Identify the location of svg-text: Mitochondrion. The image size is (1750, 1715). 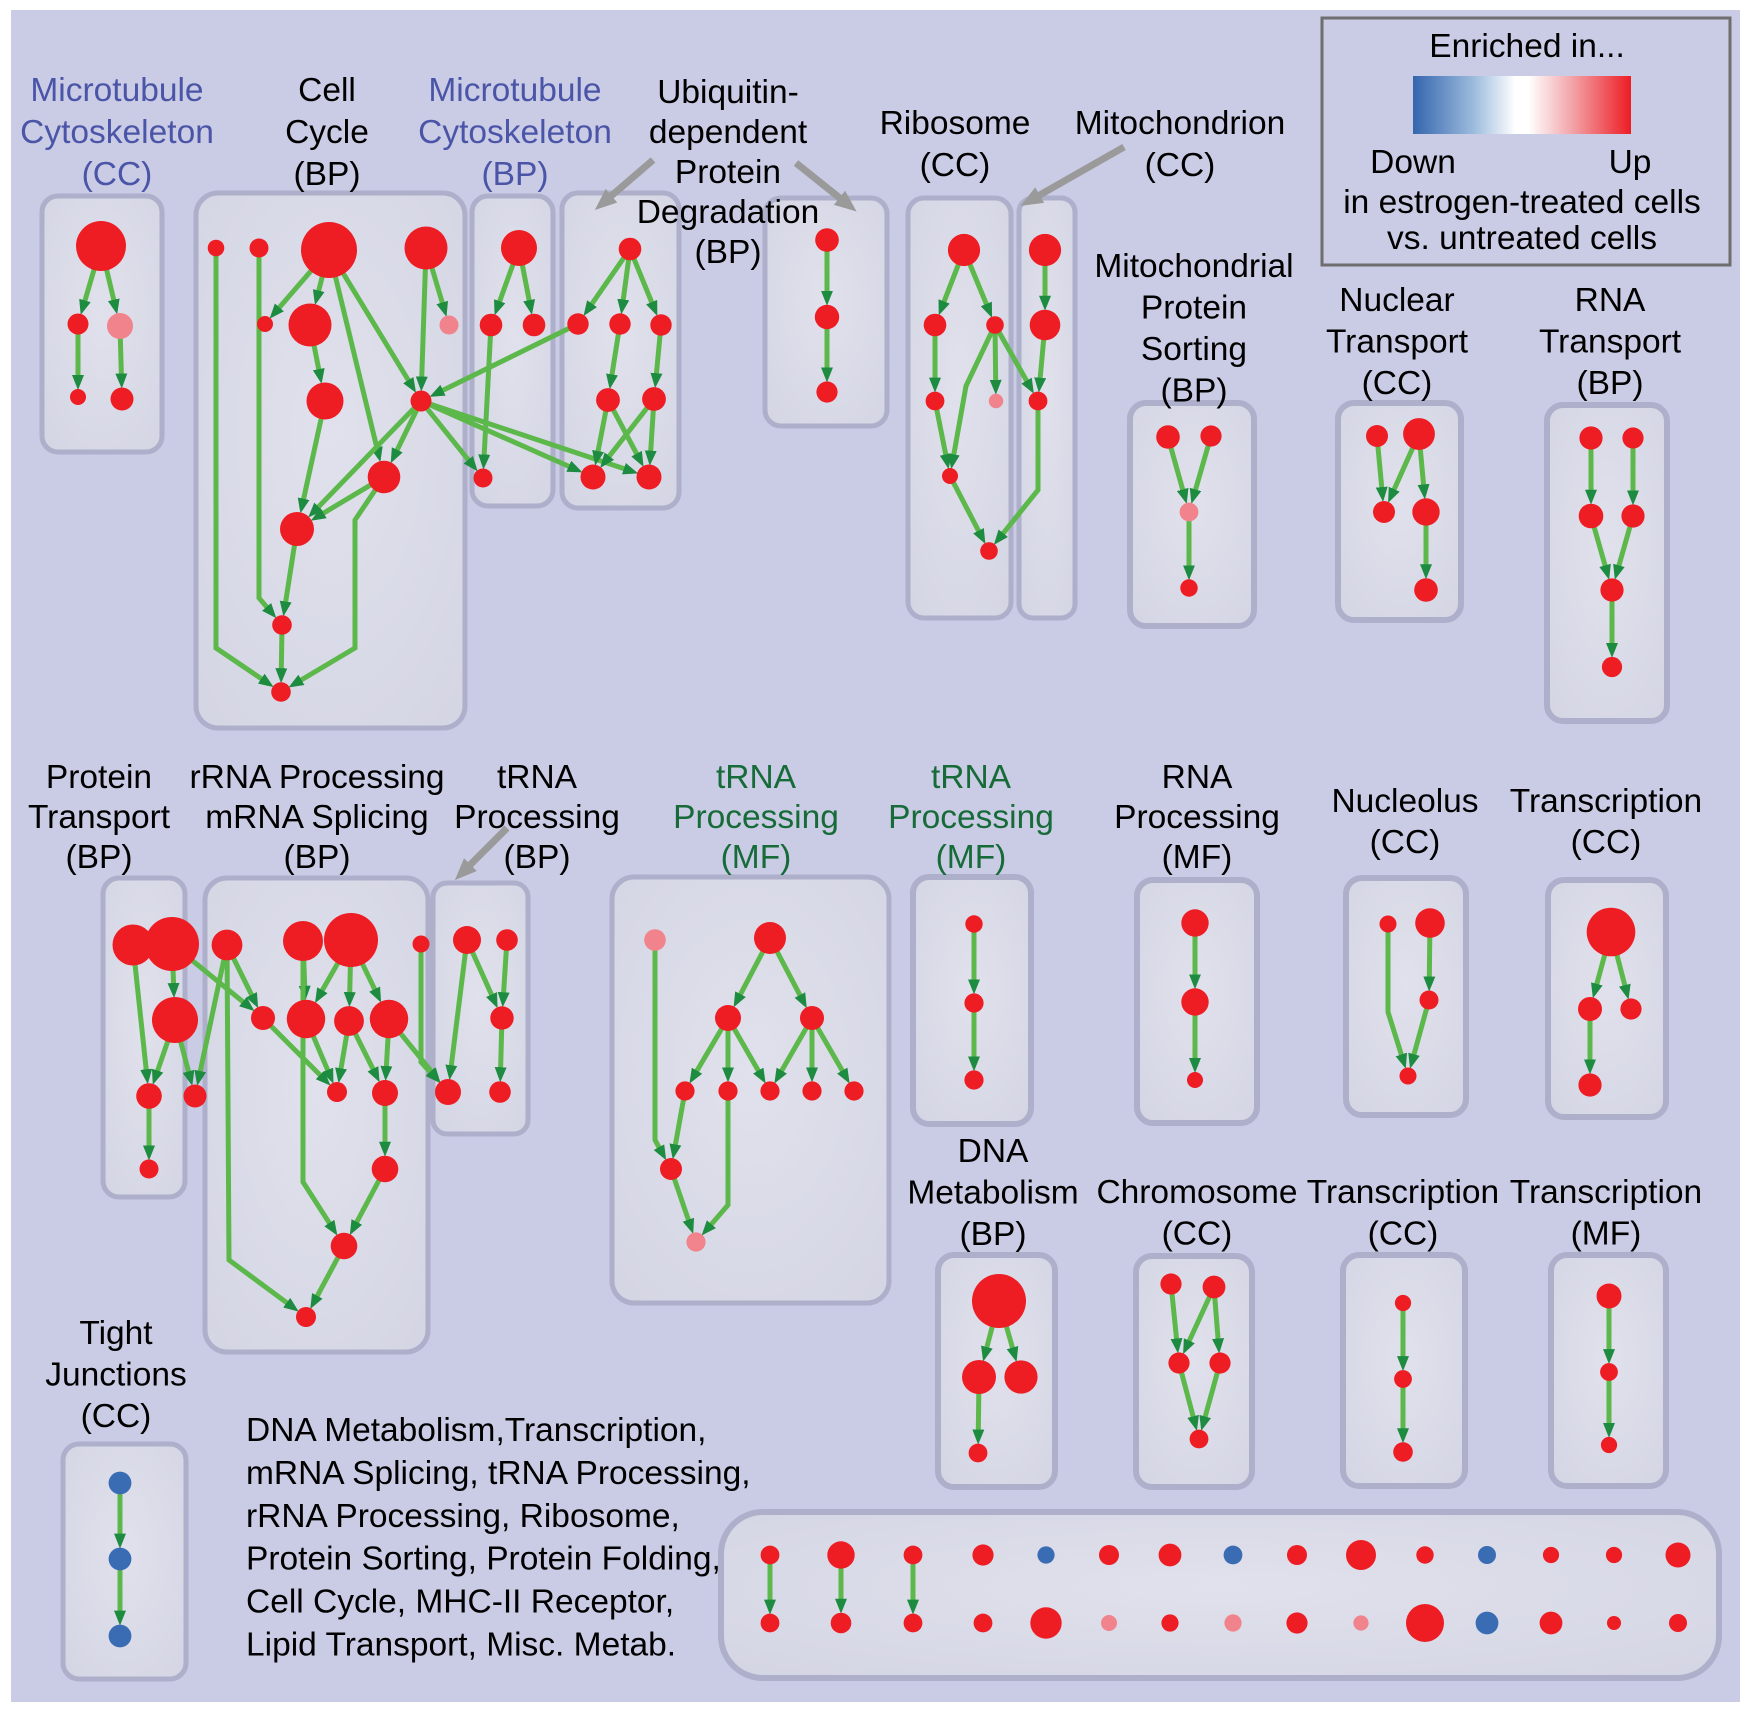
(1180, 123).